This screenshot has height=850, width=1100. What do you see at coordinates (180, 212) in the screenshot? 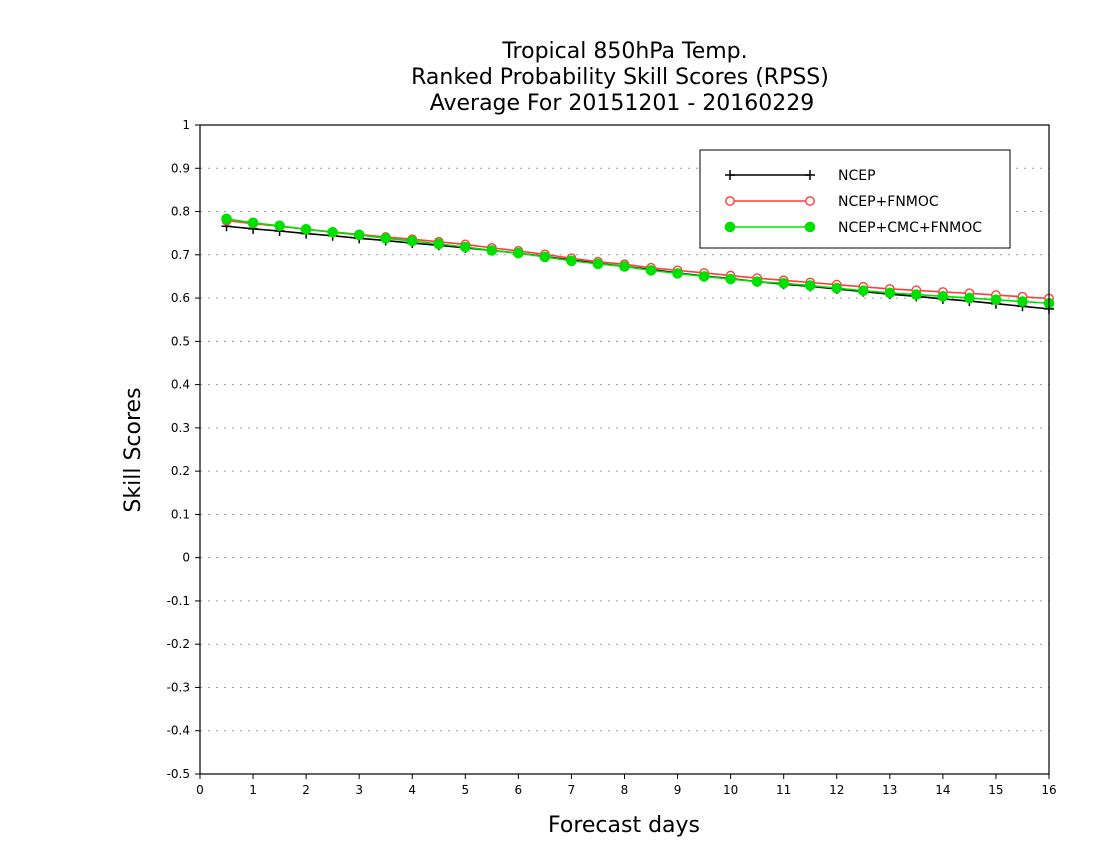
I see `y-tick-label: 0.8` at bounding box center [180, 212].